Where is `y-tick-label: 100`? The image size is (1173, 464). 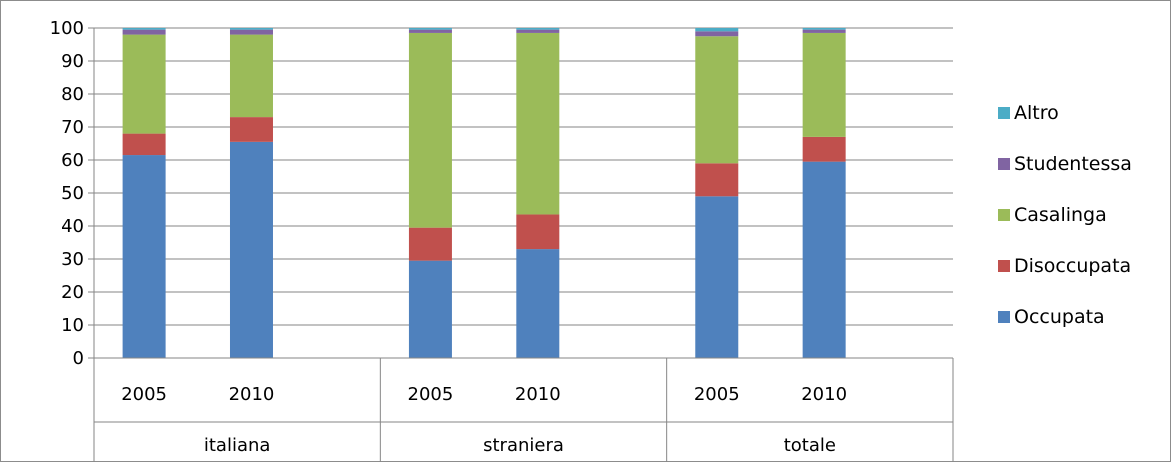 y-tick-label: 100 is located at coordinates (67, 28).